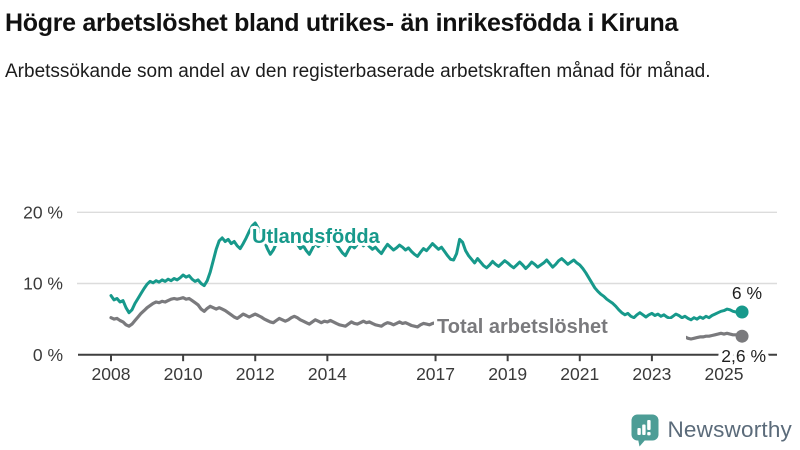  What do you see at coordinates (522, 327) in the screenshot?
I see `series-label-total: Total arbetslöshet` at bounding box center [522, 327].